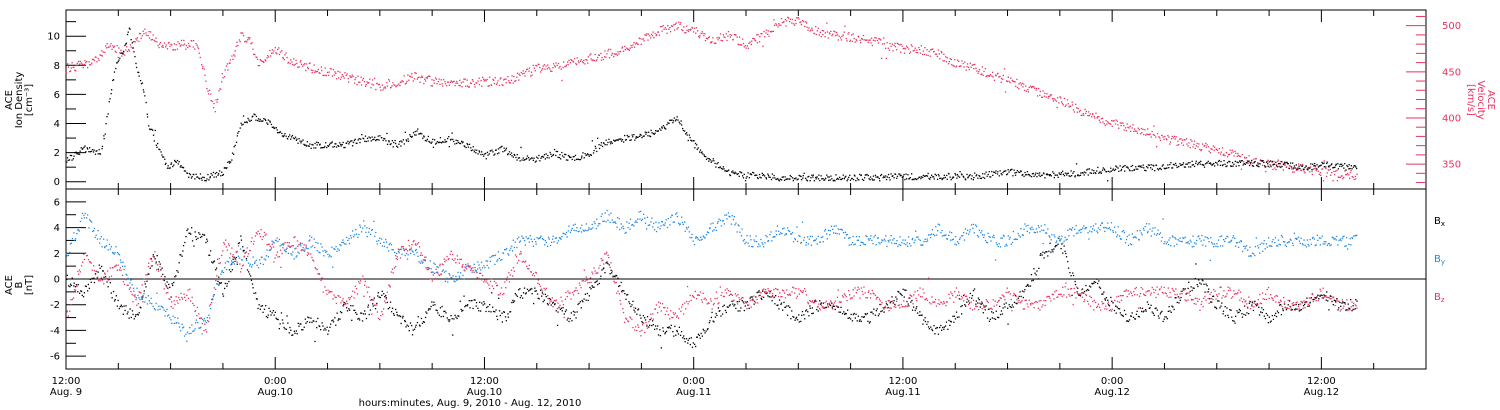 This screenshot has width=1500, height=410. Describe the element at coordinates (57, 66) in the screenshot. I see `density-tick-label: 8` at that location.